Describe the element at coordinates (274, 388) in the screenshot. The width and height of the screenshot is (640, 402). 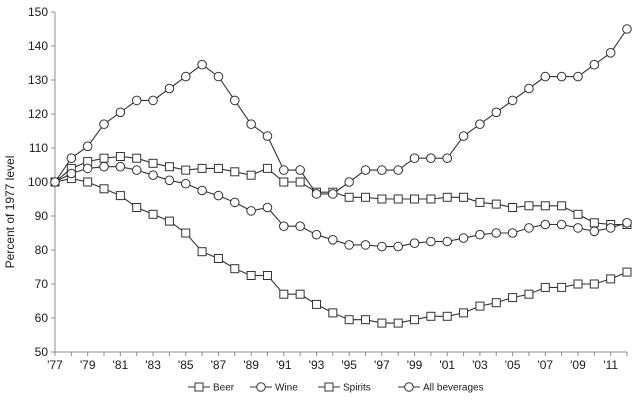
I see `legend-item-wine: Wine` at that location.